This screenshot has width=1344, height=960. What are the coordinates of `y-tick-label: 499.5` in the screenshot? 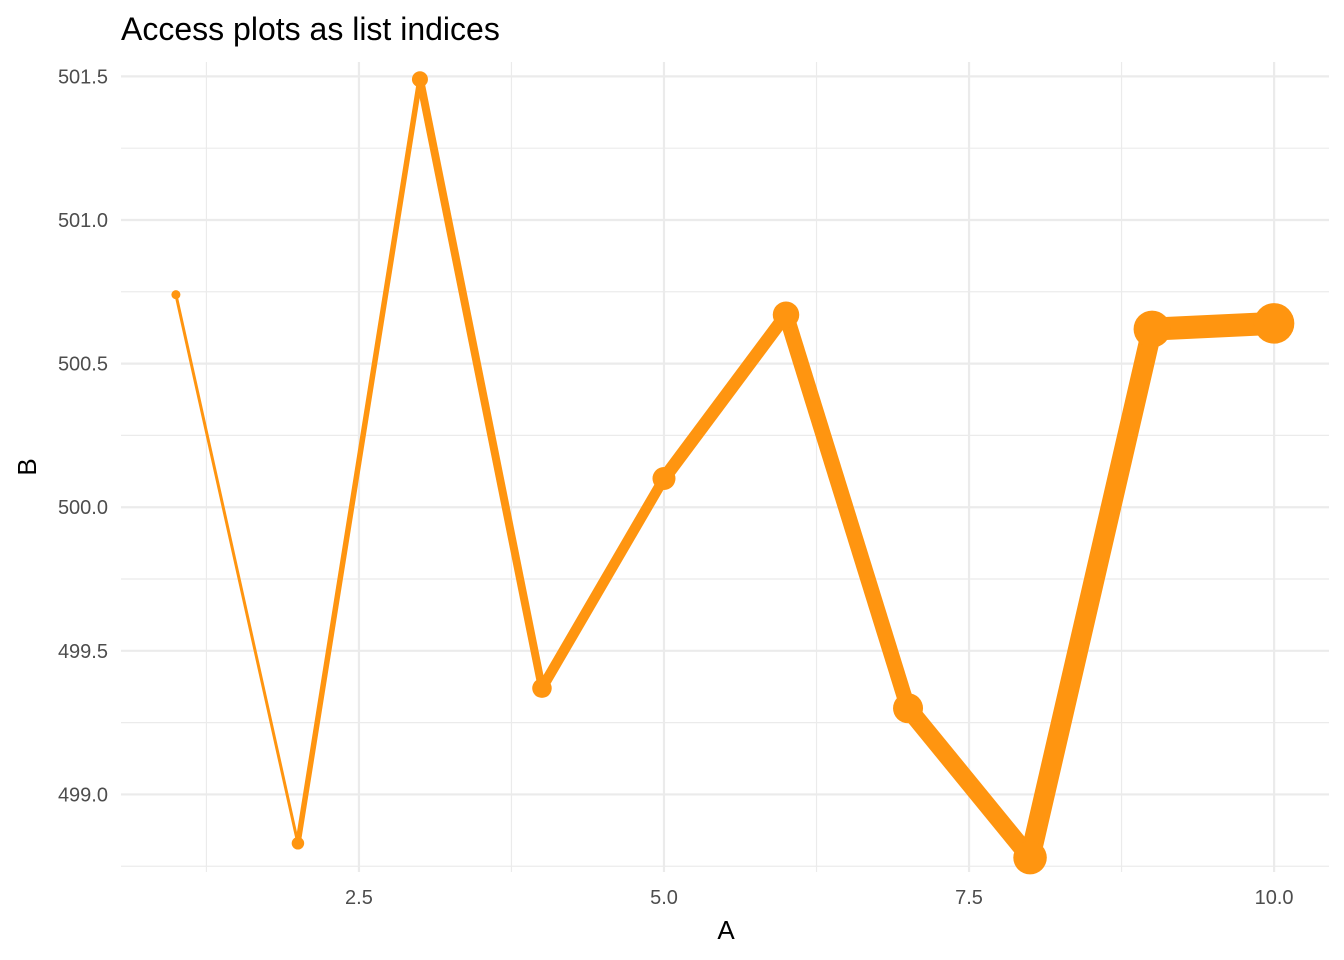 It's located at (83, 652).